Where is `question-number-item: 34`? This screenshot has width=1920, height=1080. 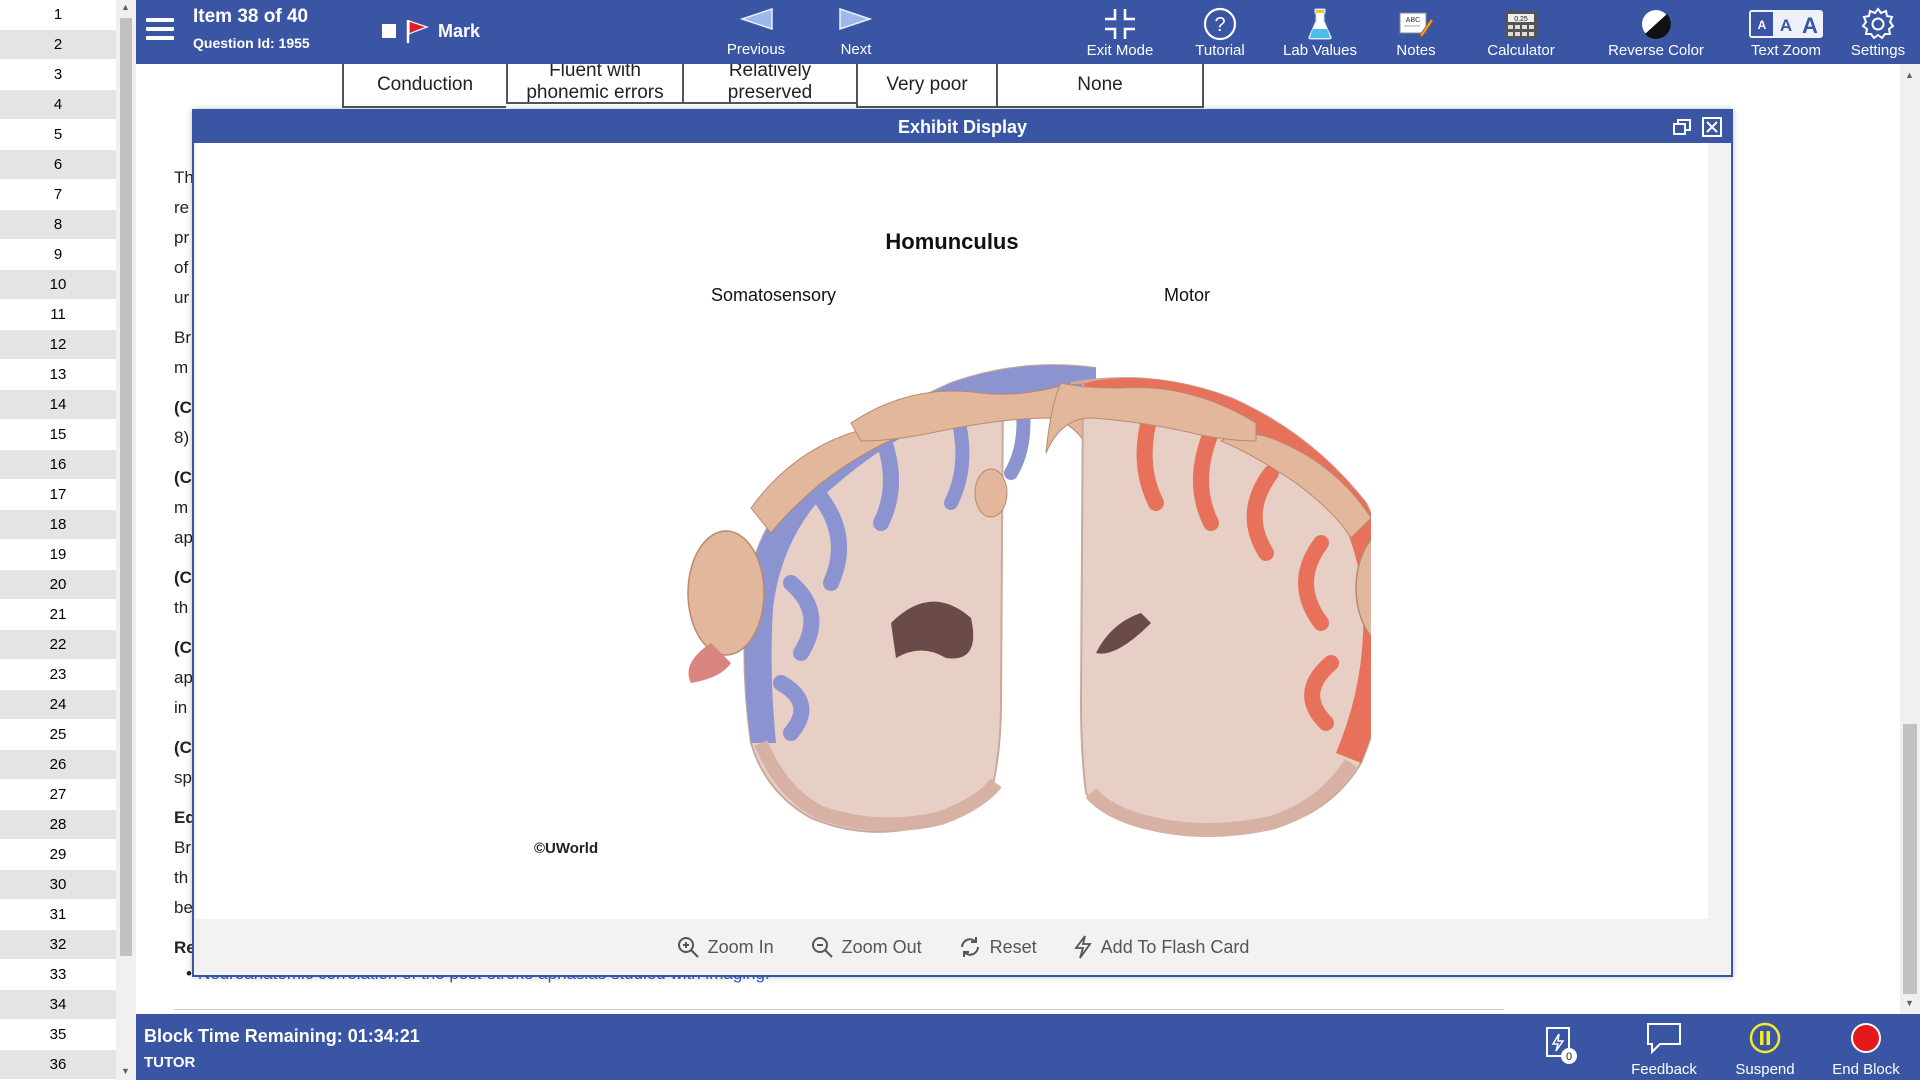 question-number-item: 34 is located at coordinates (58, 1005).